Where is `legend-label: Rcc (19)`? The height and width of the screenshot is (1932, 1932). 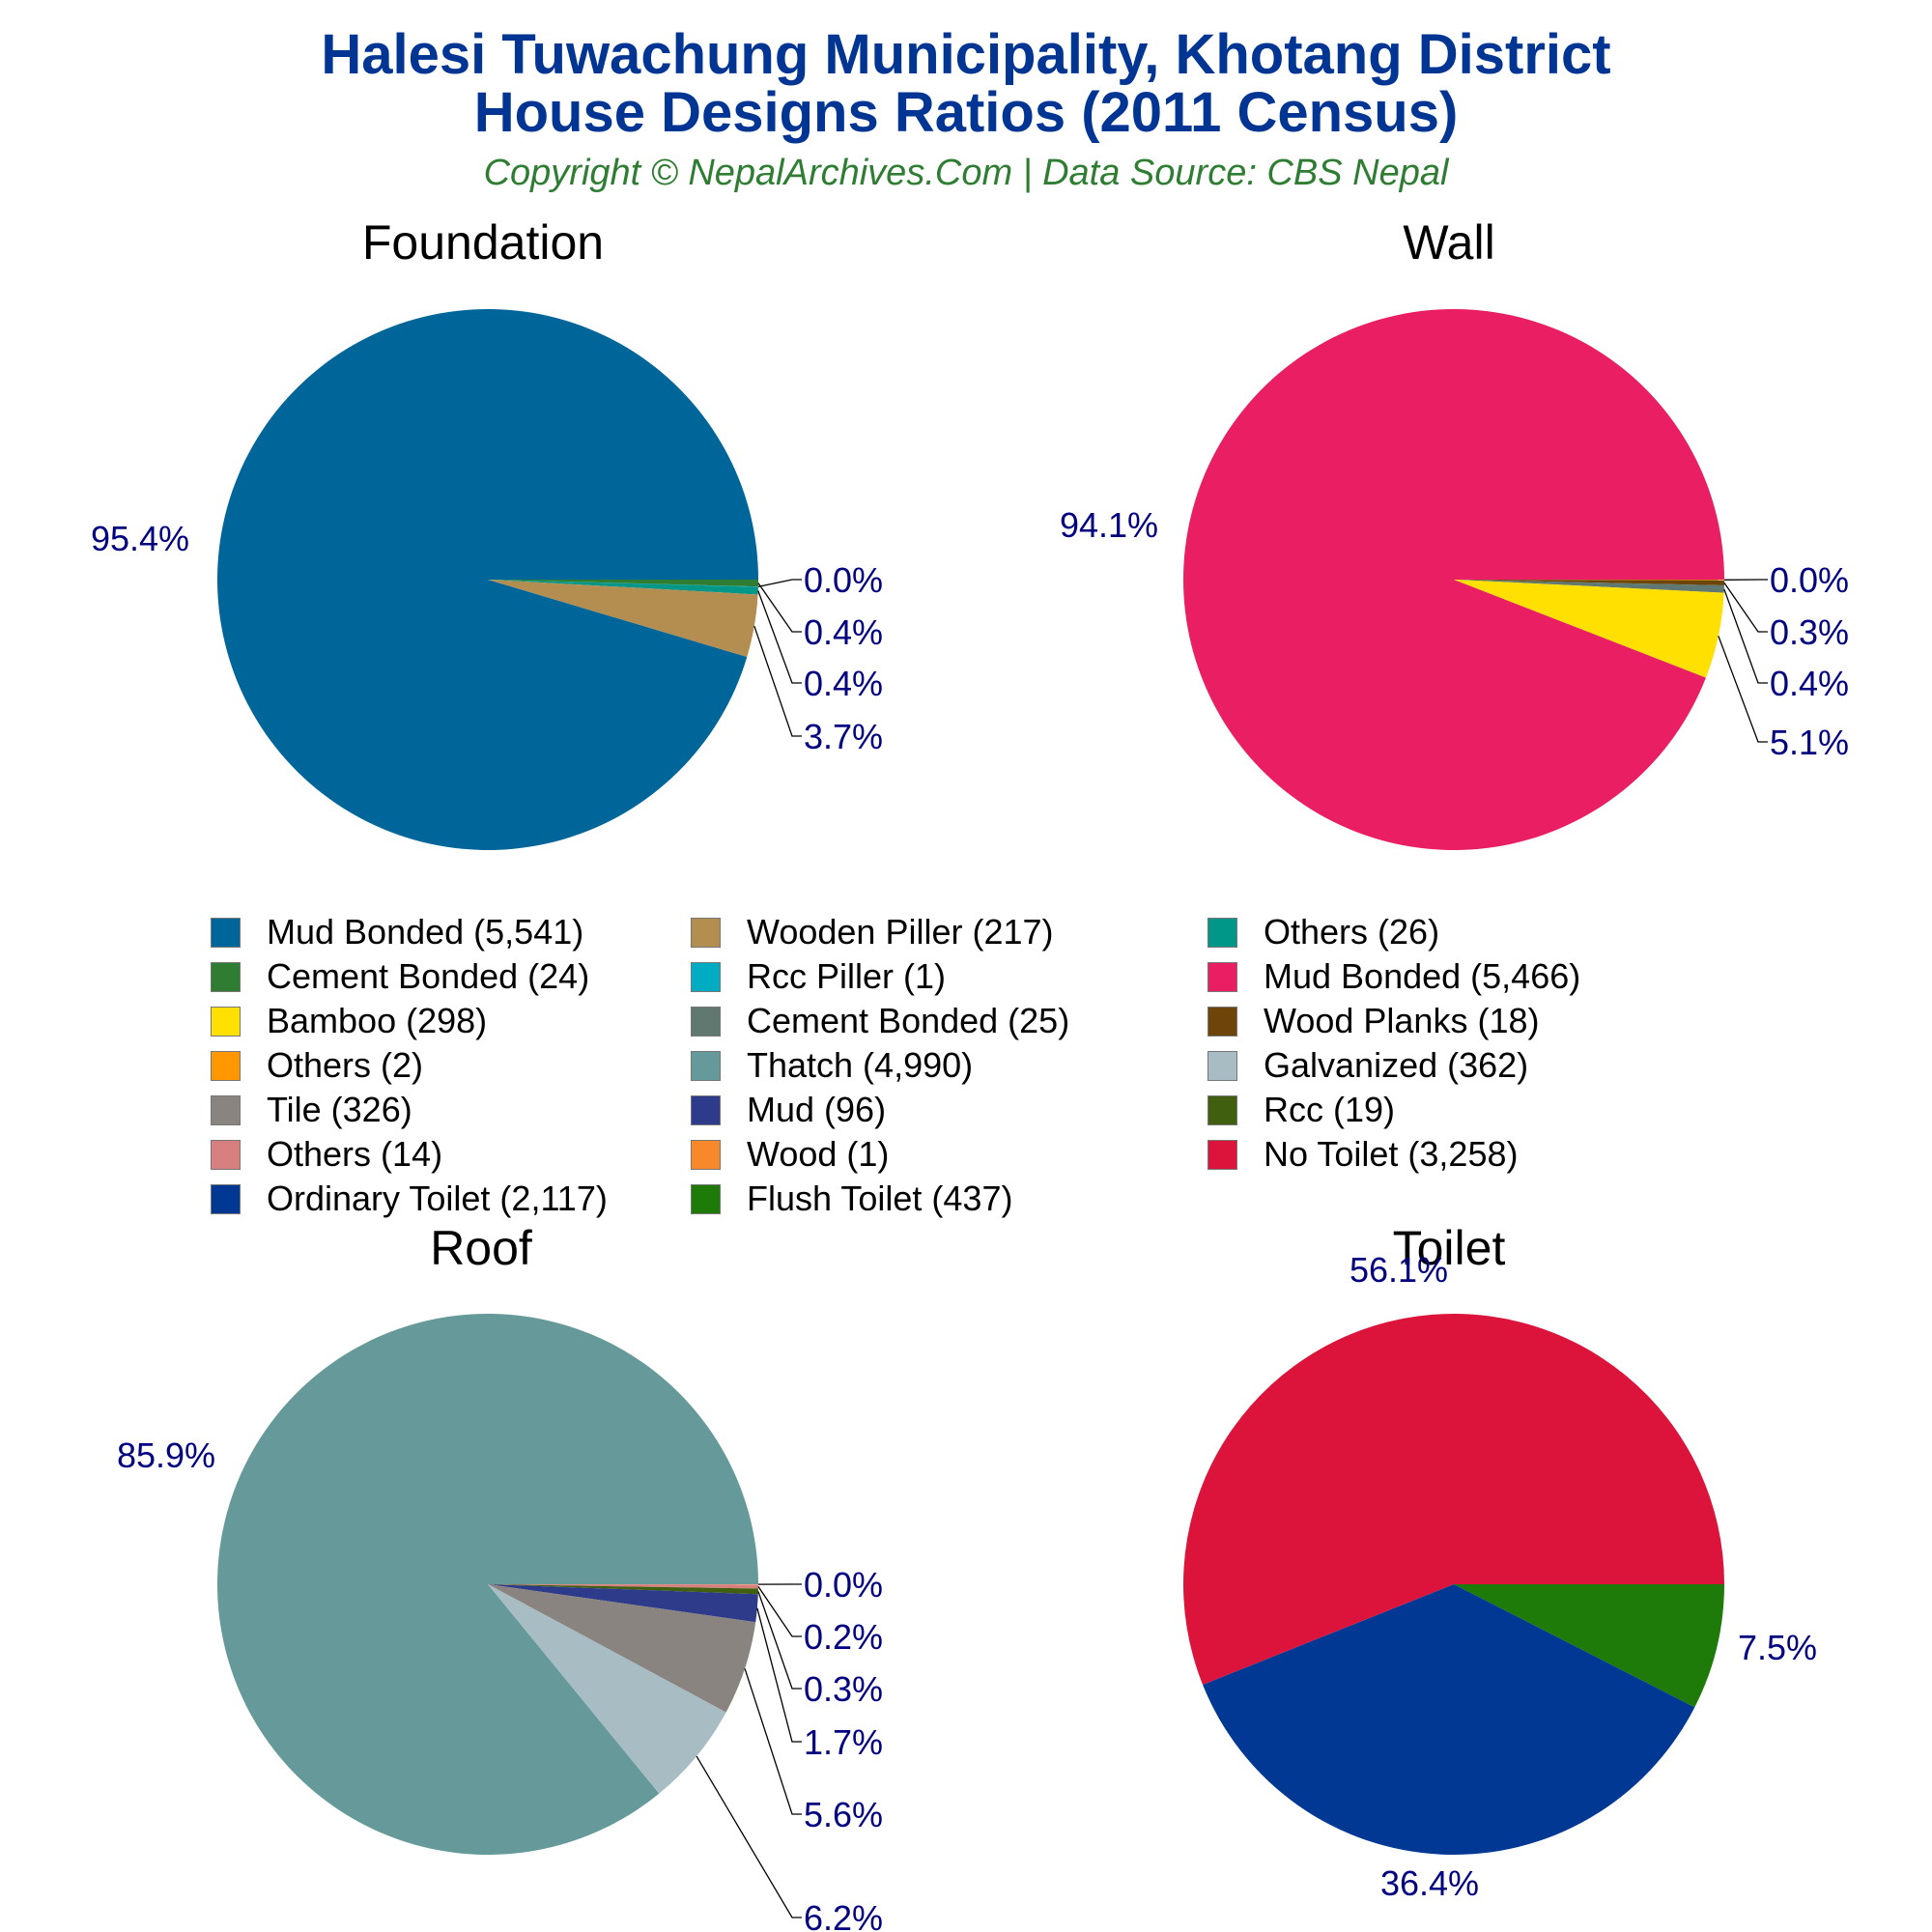 legend-label: Rcc (19) is located at coordinates (1330, 1109).